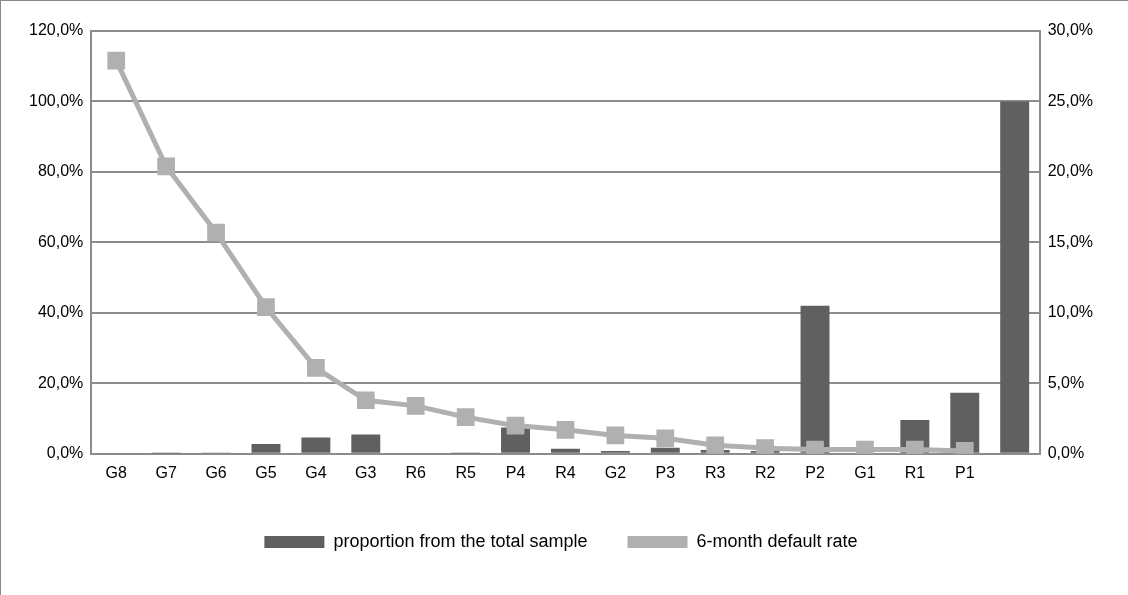  I want to click on x-tick-label: P4, so click(515, 472).